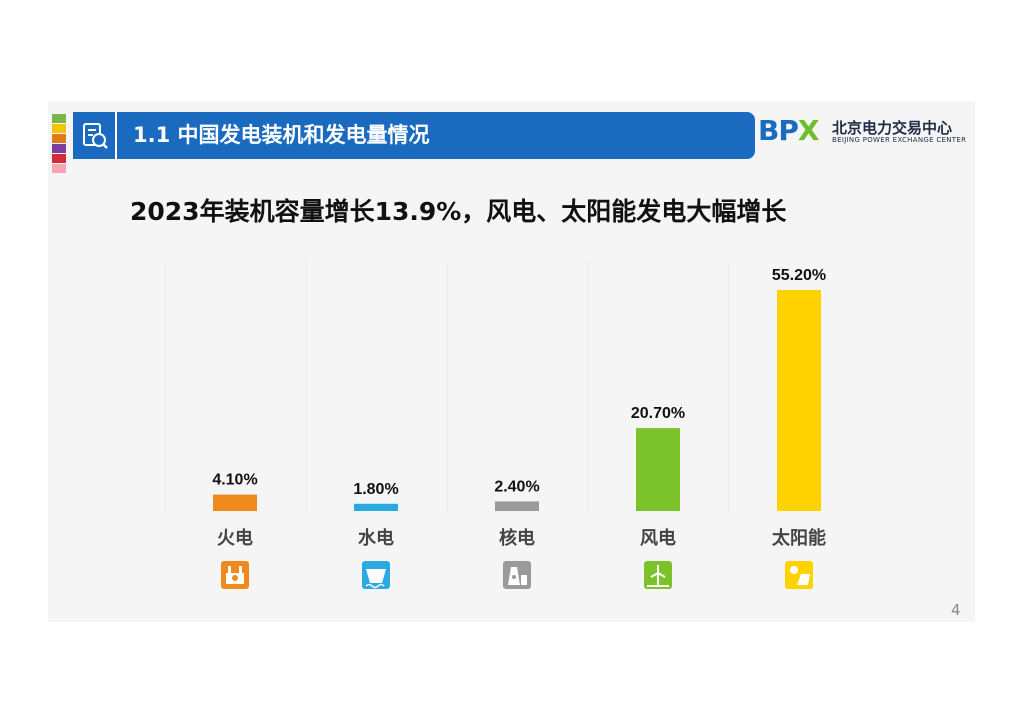 This screenshot has width=1024, height=724. I want to click on logo-mark: BPX, so click(788, 130).